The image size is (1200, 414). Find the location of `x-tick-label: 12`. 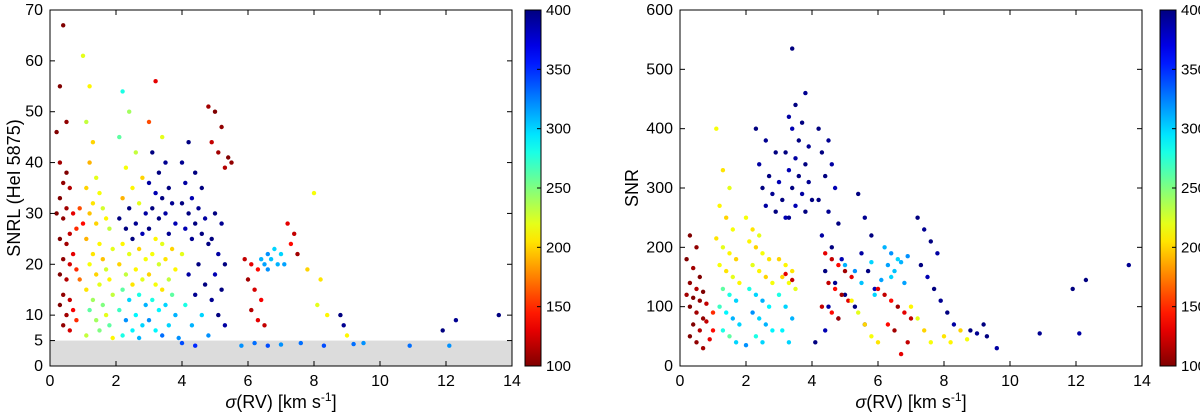

x-tick-label: 12 is located at coordinates (446, 381).